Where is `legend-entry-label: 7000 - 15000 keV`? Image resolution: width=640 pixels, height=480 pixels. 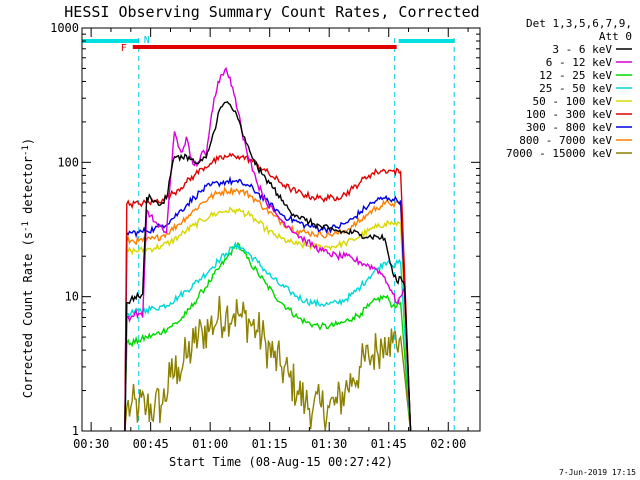
legend-entry-label: 7000 - 15000 keV is located at coordinates (559, 153).